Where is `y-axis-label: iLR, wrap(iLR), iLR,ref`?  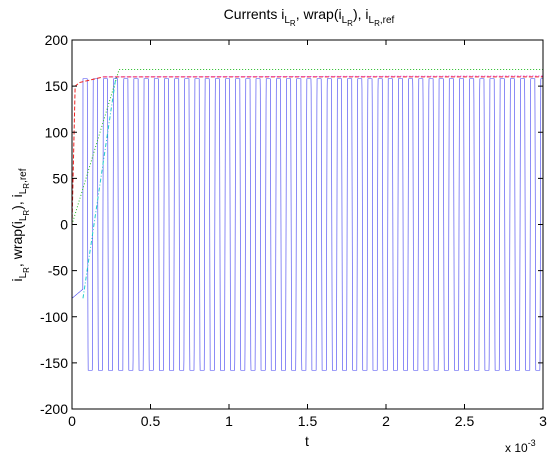 y-axis-label: iLR, wrap(iLR), iLR,ref is located at coordinates (20, 224).